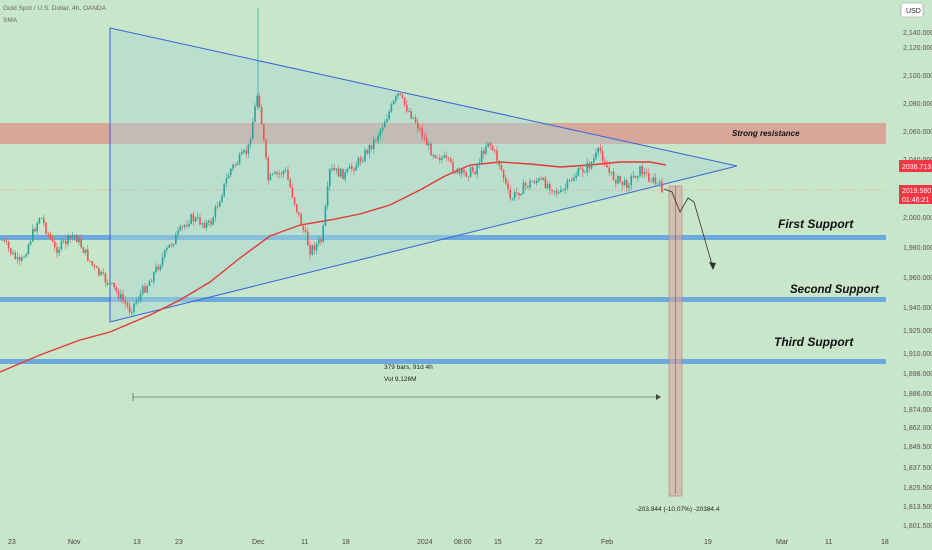 Image resolution: width=932 pixels, height=550 pixels. I want to click on price-tick-label: 1,849.500, so click(917, 447).